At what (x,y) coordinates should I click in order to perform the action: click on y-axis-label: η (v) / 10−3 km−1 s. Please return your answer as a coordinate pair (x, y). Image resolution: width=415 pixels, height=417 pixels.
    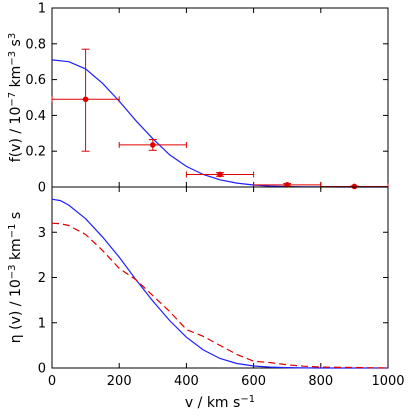
    Looking at the image, I should click on (16, 277).